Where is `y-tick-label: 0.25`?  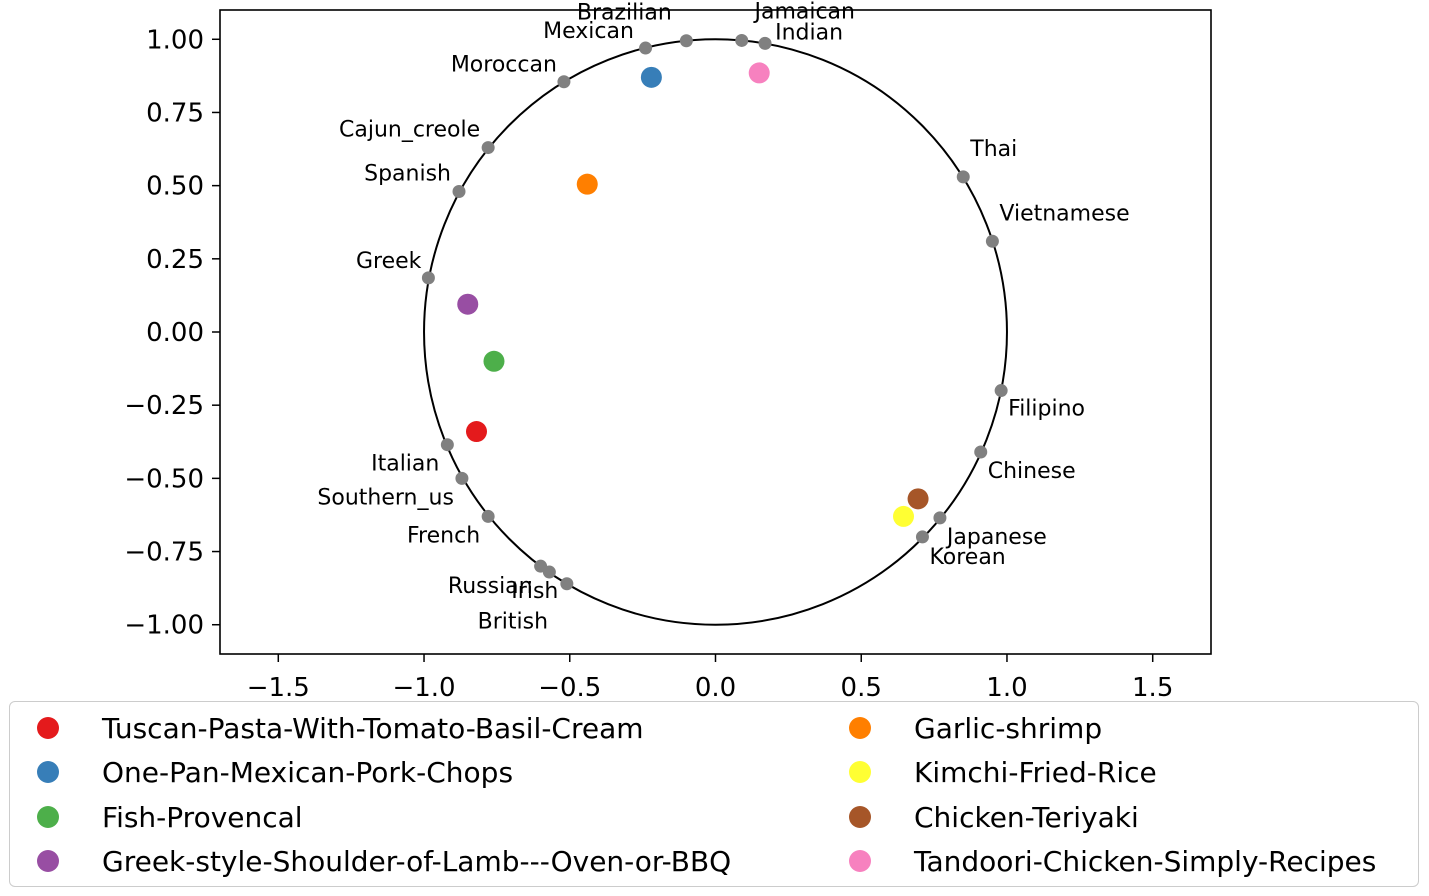 y-tick-label: 0.25 is located at coordinates (175, 260).